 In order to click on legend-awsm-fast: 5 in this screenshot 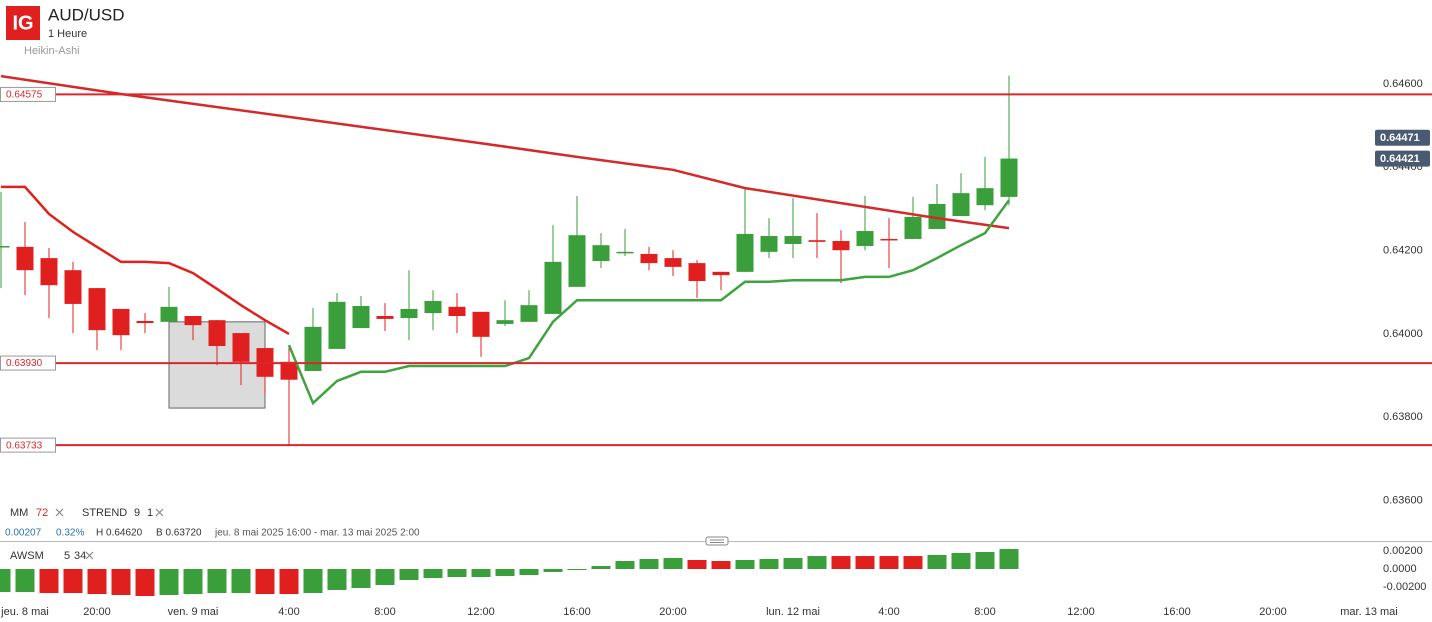, I will do `click(67, 556)`.